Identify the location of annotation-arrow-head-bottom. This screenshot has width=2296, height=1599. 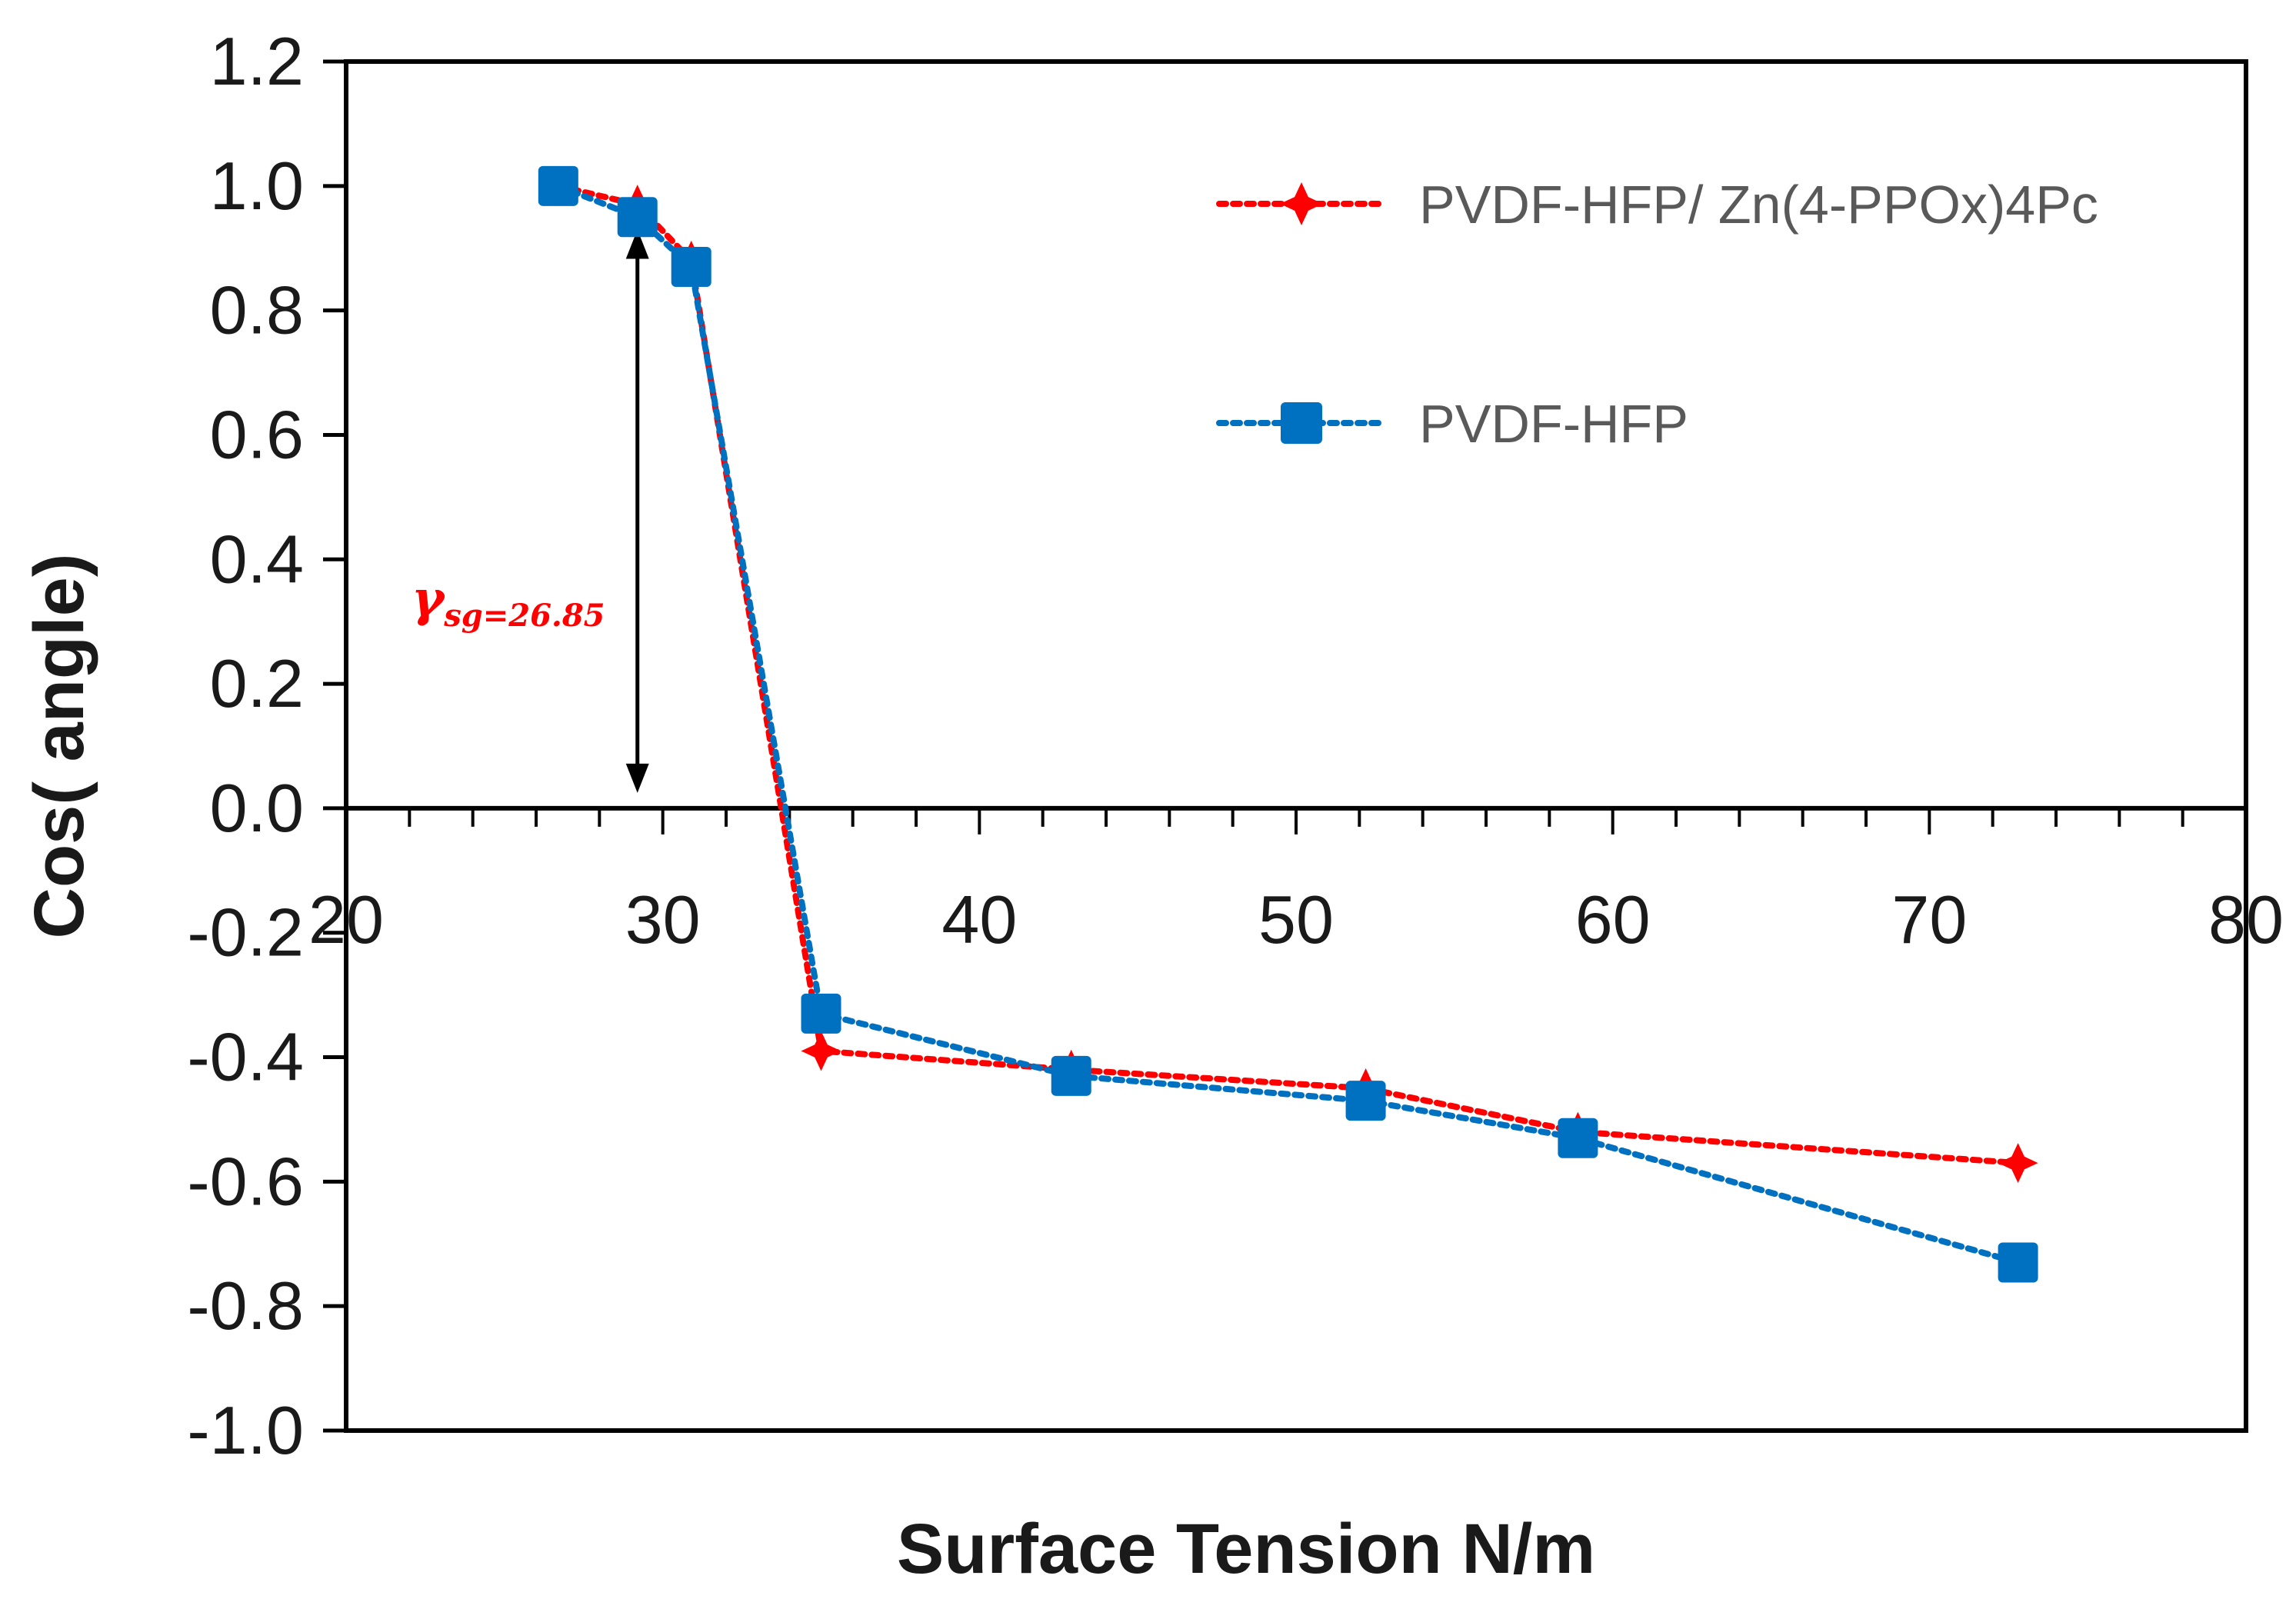
(637, 778).